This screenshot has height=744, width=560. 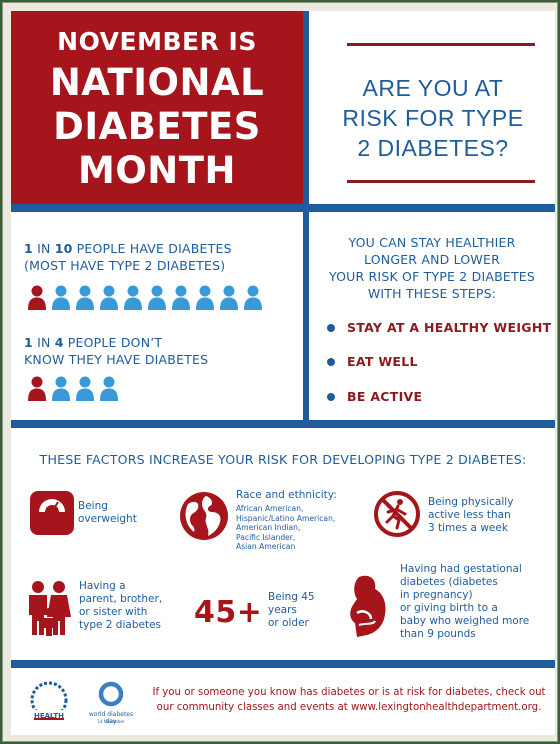 I want to click on age-figure: 45+, so click(x=228, y=612).